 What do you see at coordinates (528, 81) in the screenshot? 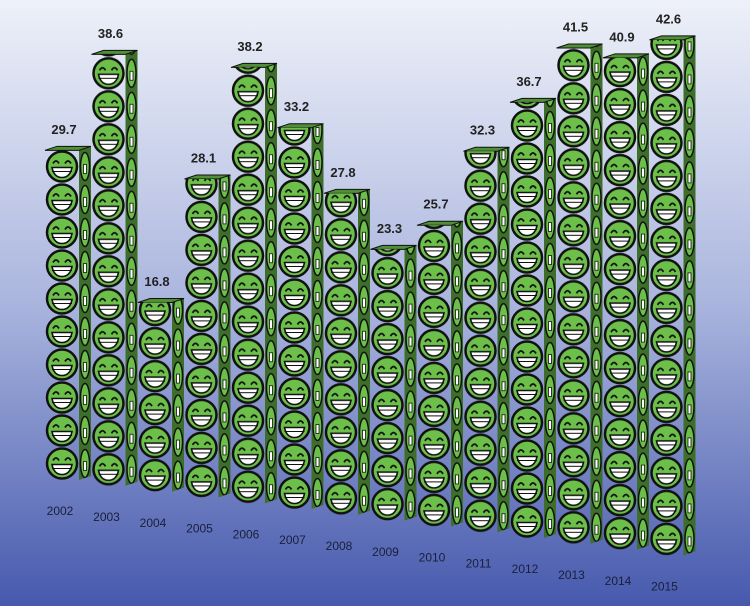
I see `value-label: 36.7` at bounding box center [528, 81].